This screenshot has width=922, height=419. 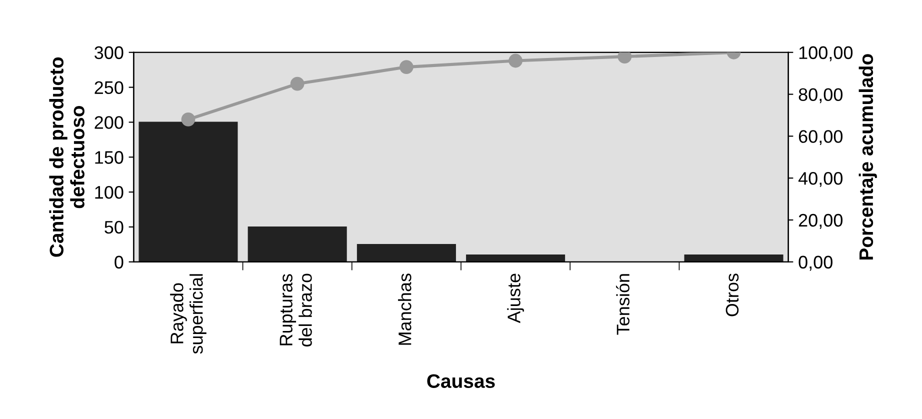 I want to click on y-tick-label: 0, so click(x=119, y=262).